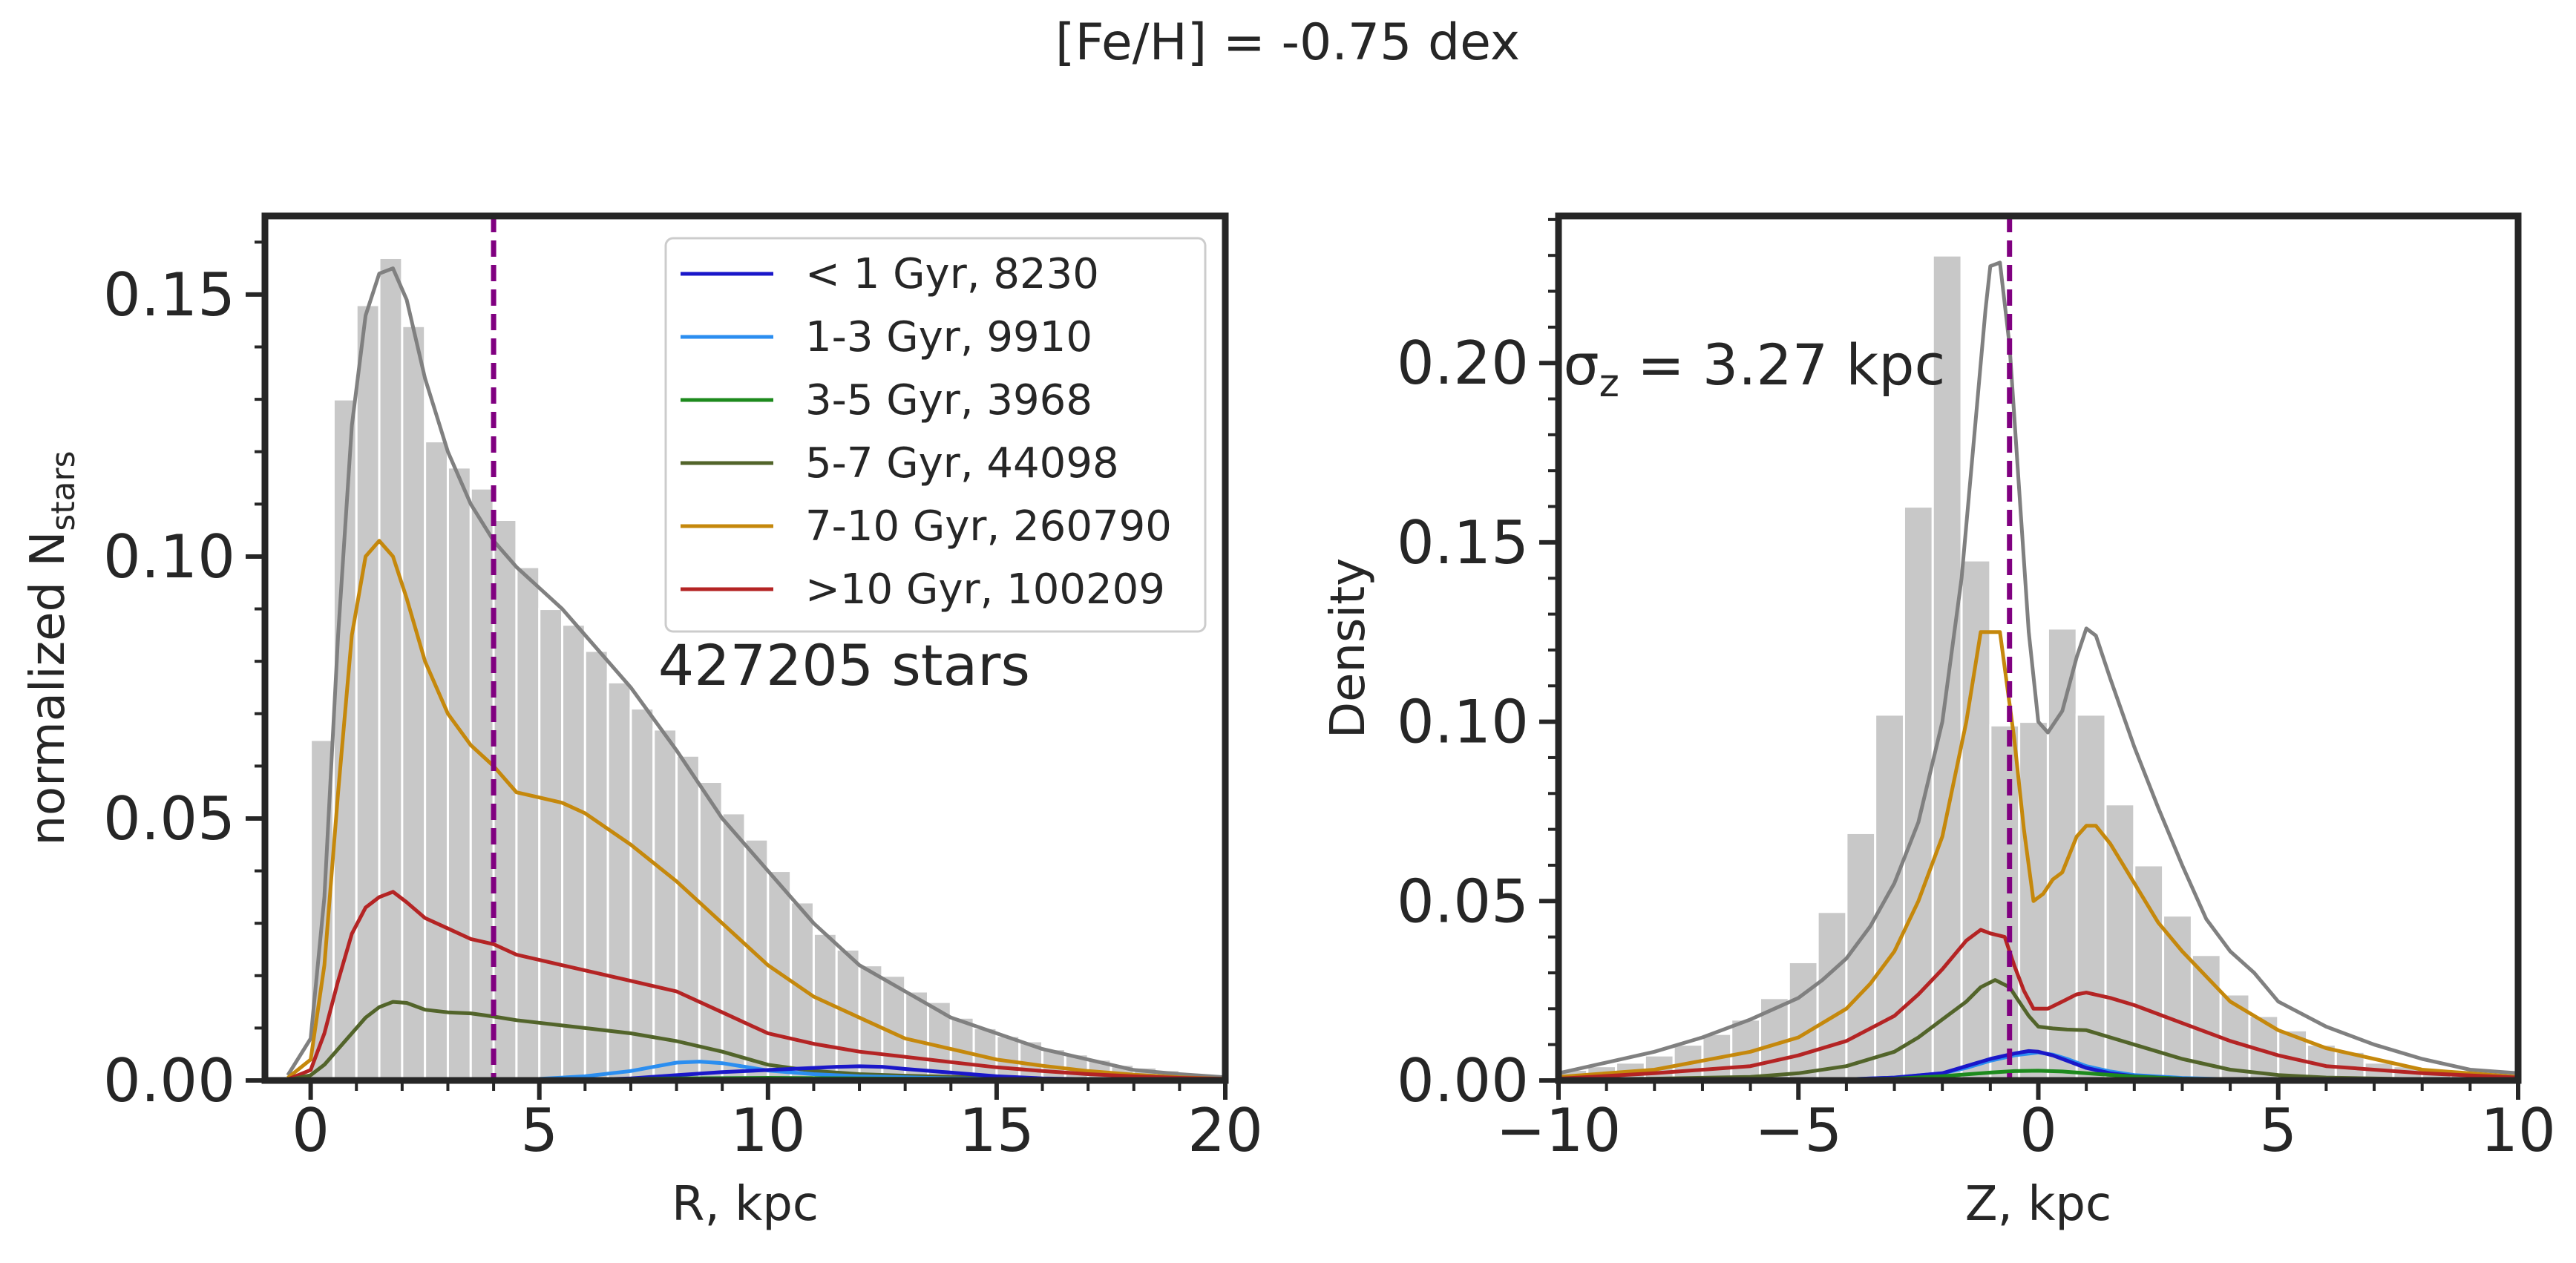 The width and height of the screenshot is (2576, 1263). I want to click on x-tick-label: −10, so click(1559, 1130).